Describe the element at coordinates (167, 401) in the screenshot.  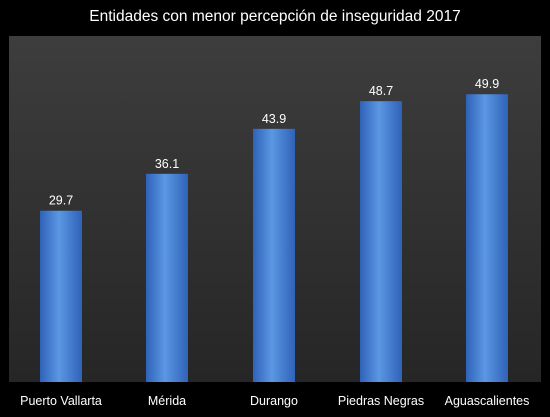
I see `category-label-1: Mérida` at that location.